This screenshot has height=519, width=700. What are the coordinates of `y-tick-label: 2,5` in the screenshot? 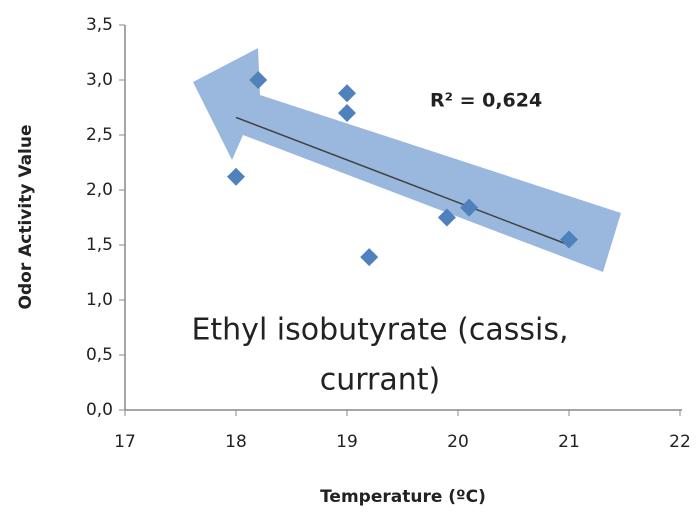 It's located at (99, 135).